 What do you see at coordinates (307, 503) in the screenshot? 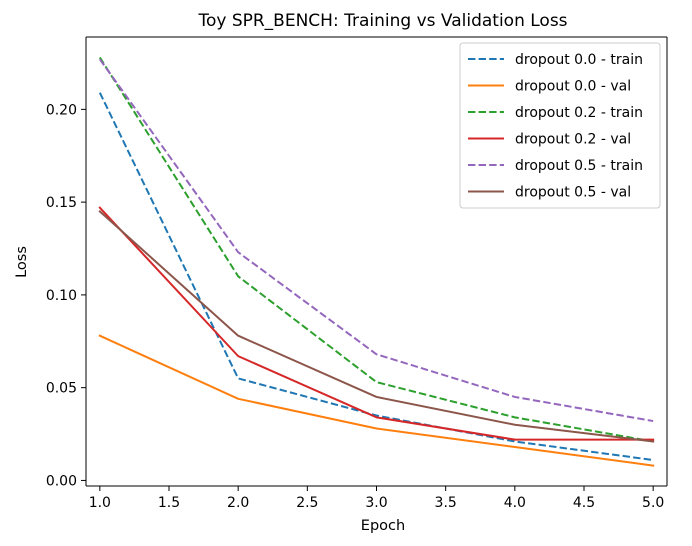
I see `x-tick-label: 2.5` at bounding box center [307, 503].